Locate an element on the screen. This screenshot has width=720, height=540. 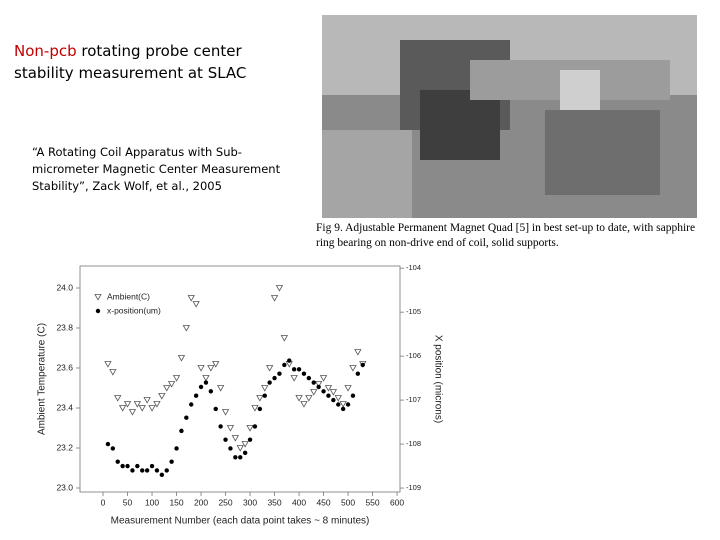
x-tick-label: 500 is located at coordinates (348, 502).